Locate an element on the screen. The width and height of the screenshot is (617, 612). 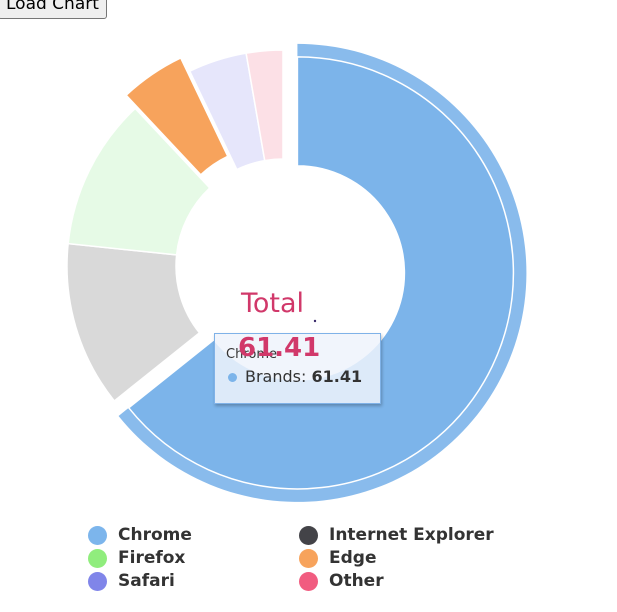
tooltip-series-dot-icon is located at coordinates (232, 377).